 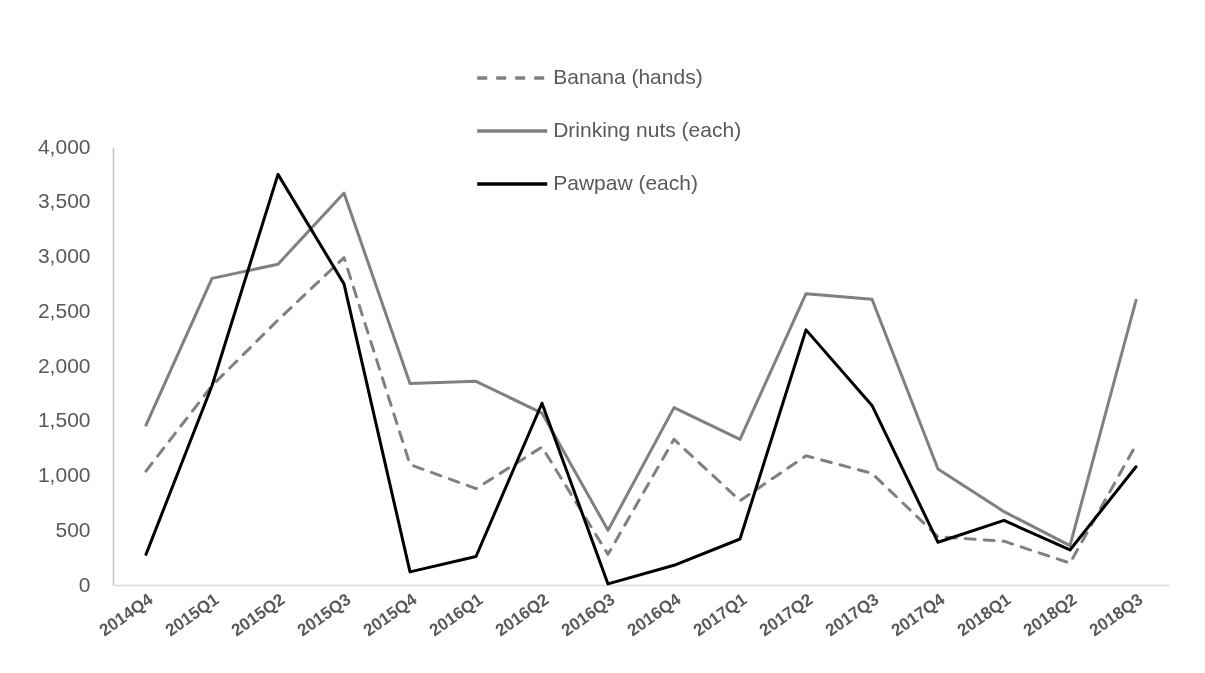 What do you see at coordinates (64, 474) in the screenshot?
I see `y-tick-label: 1,000` at bounding box center [64, 474].